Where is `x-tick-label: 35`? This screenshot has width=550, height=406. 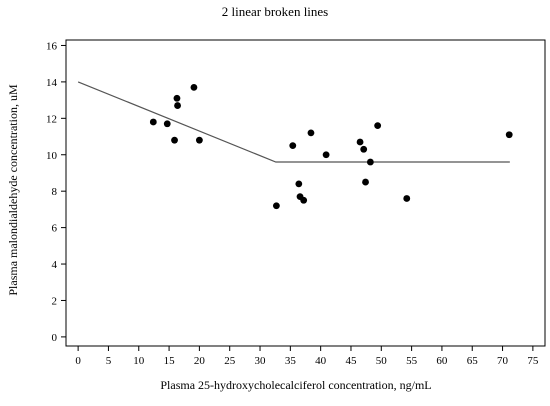 x-tick-label: 35 is located at coordinates (291, 361).